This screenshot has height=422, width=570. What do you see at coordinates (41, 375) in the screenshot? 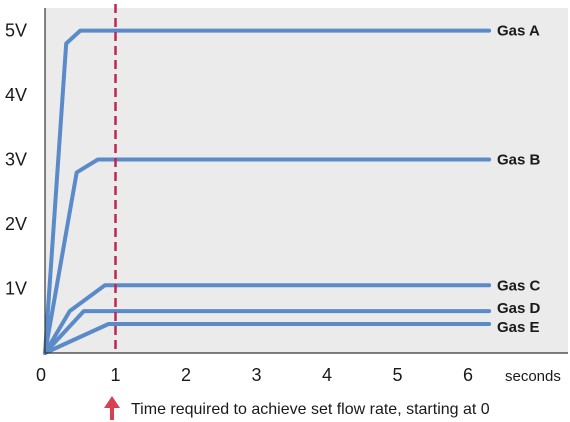
I see `x-tick-label: 0` at bounding box center [41, 375].